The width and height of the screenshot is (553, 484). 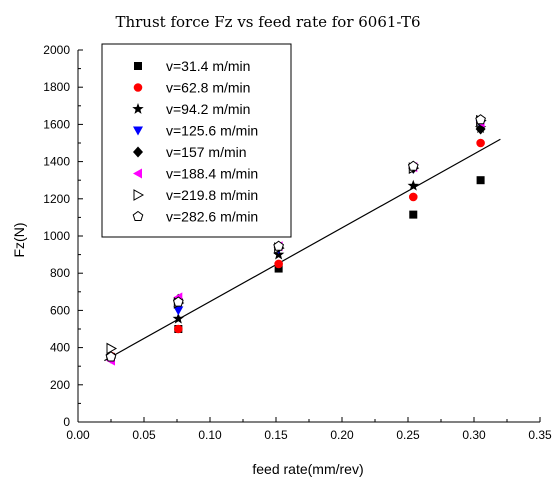 I want to click on x-tick-label: 0.35, so click(x=540, y=435).